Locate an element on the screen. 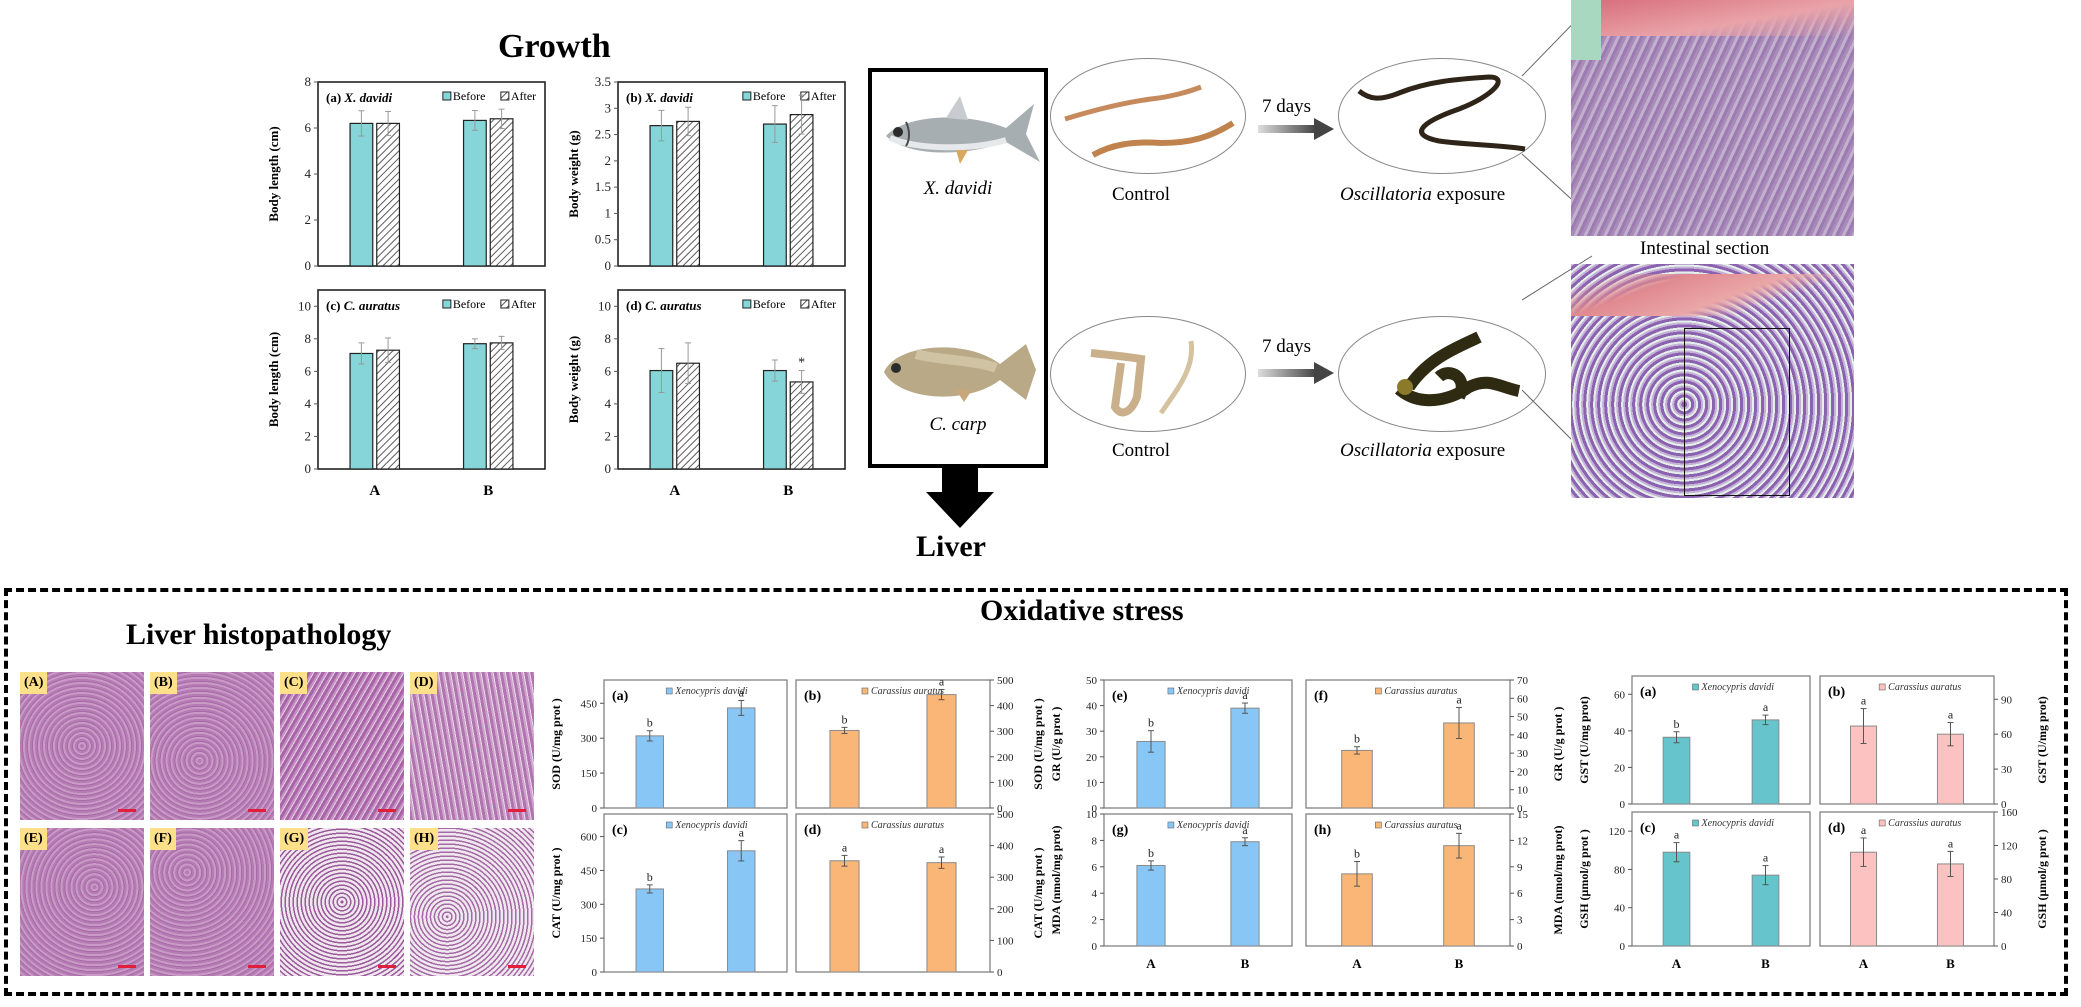  x-tick-label: A is located at coordinates (1864, 963).